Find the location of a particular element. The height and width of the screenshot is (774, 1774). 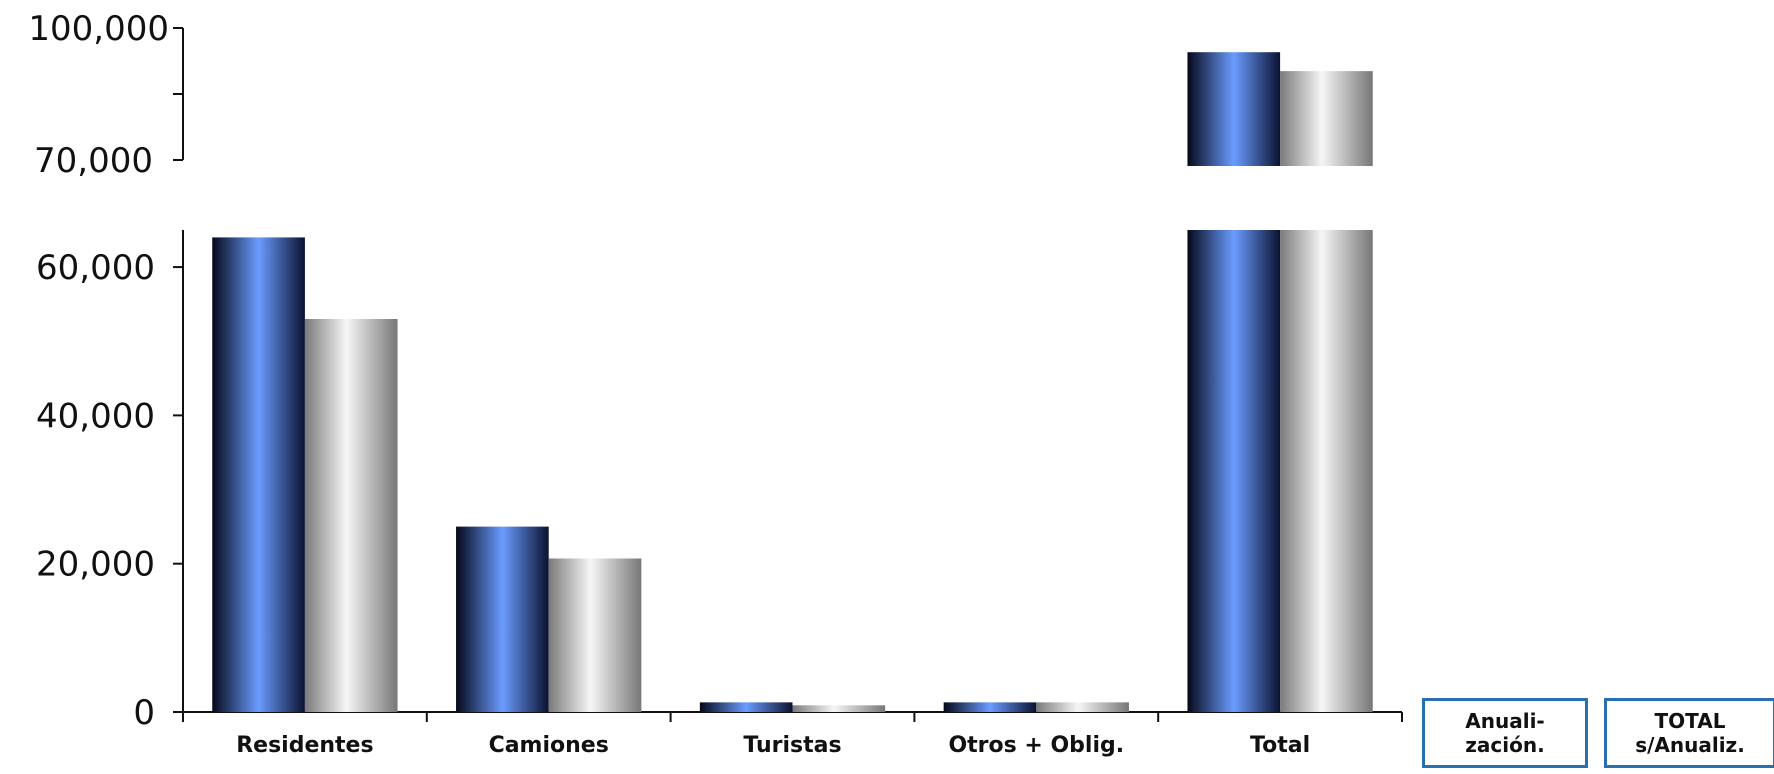

bar-camiones-s2 is located at coordinates (595, 635).